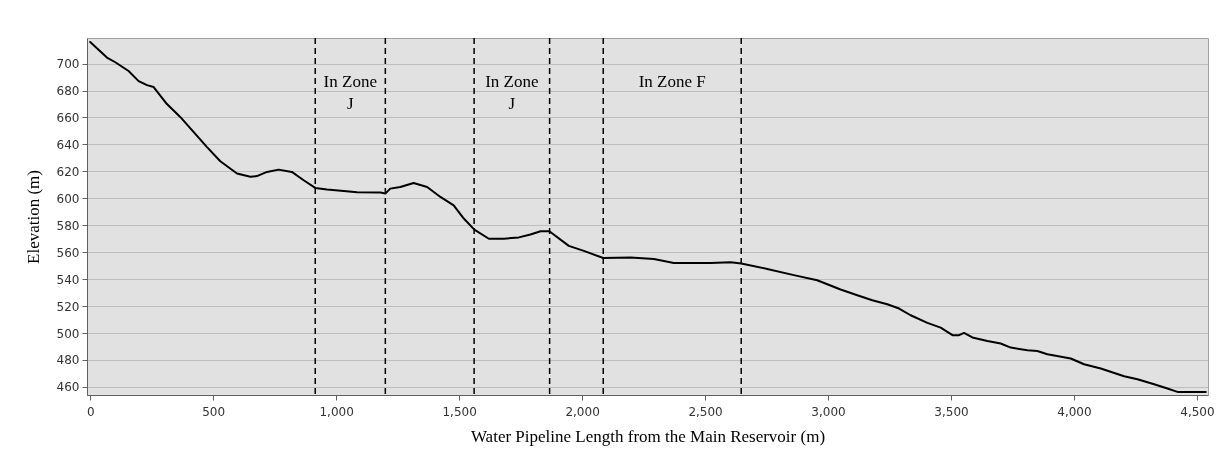 This screenshot has height=455, width=1224. Describe the element at coordinates (33, 217) in the screenshot. I see `y-axis-title: Elevation (m)` at that location.